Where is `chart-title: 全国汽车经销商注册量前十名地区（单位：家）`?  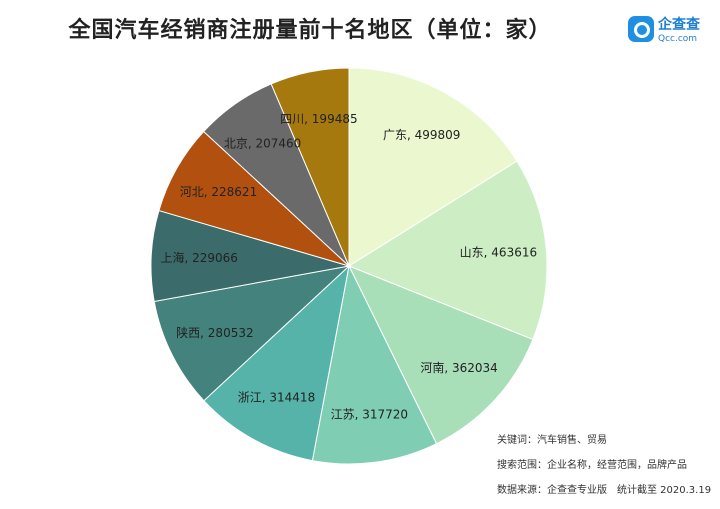 chart-title: 全国汽车经销商注册量前十名地区（单位：家） is located at coordinates (310, 30).